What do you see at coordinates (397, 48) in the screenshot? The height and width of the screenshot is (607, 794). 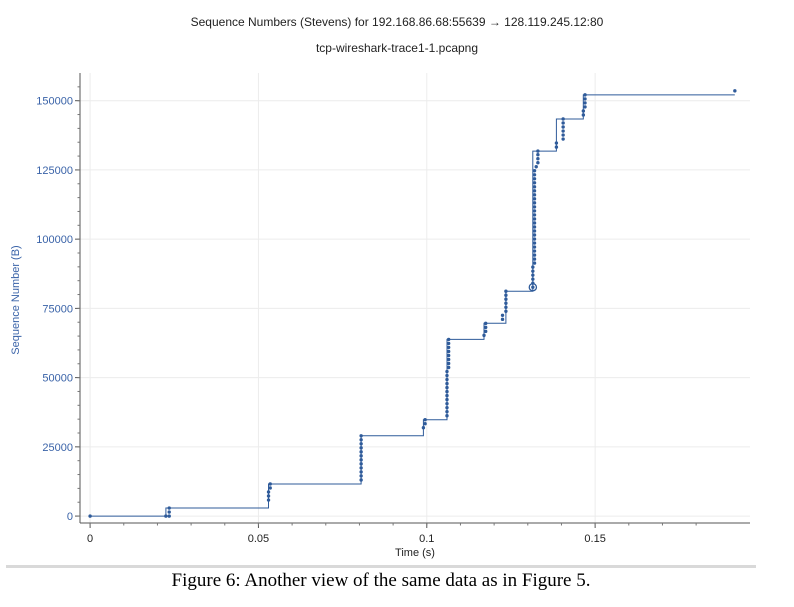 I see `chart-subtitle: tcp-wireshark-trace1-1.pcapng` at bounding box center [397, 48].